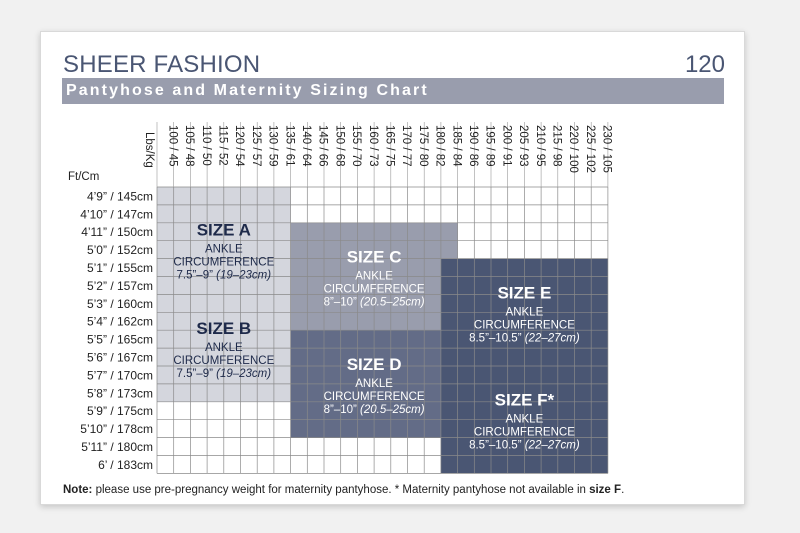 Image resolution: width=800 pixels, height=533 pixels. What do you see at coordinates (120, 393) in the screenshot?
I see `height-label: 5’8” / 173cm` at bounding box center [120, 393].